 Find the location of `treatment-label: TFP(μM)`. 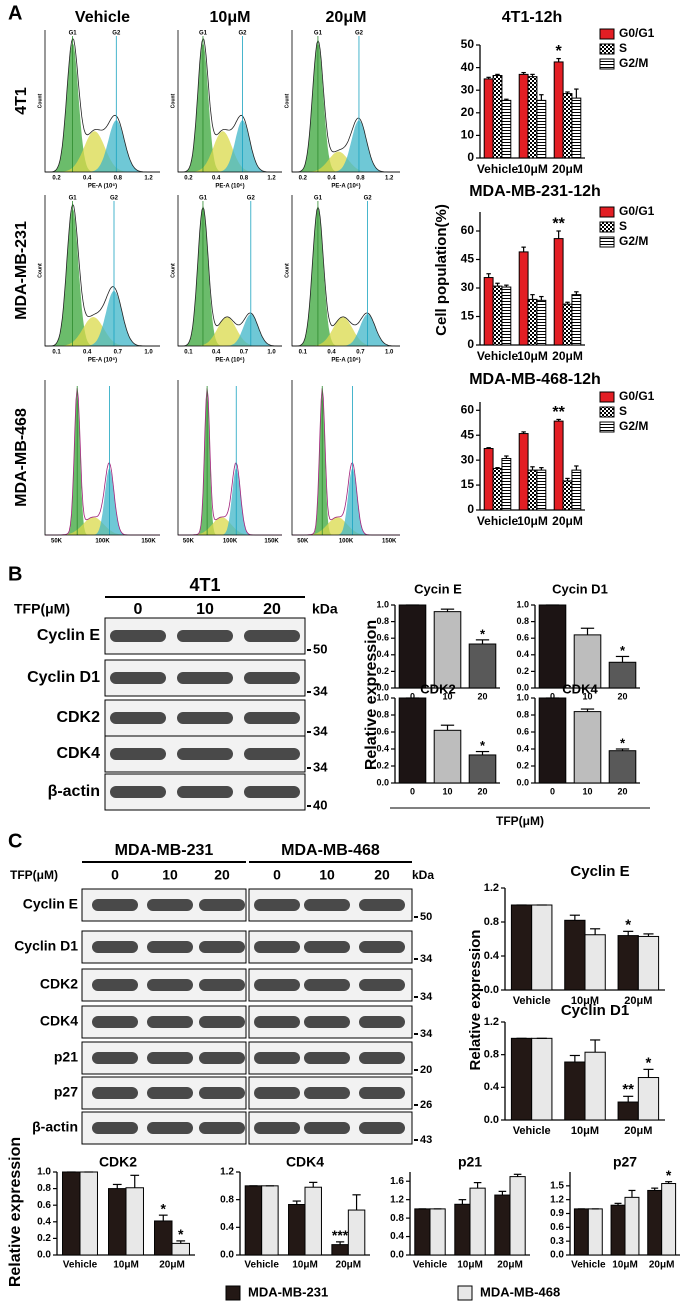

treatment-label: TFP(μM) is located at coordinates (34, 875).